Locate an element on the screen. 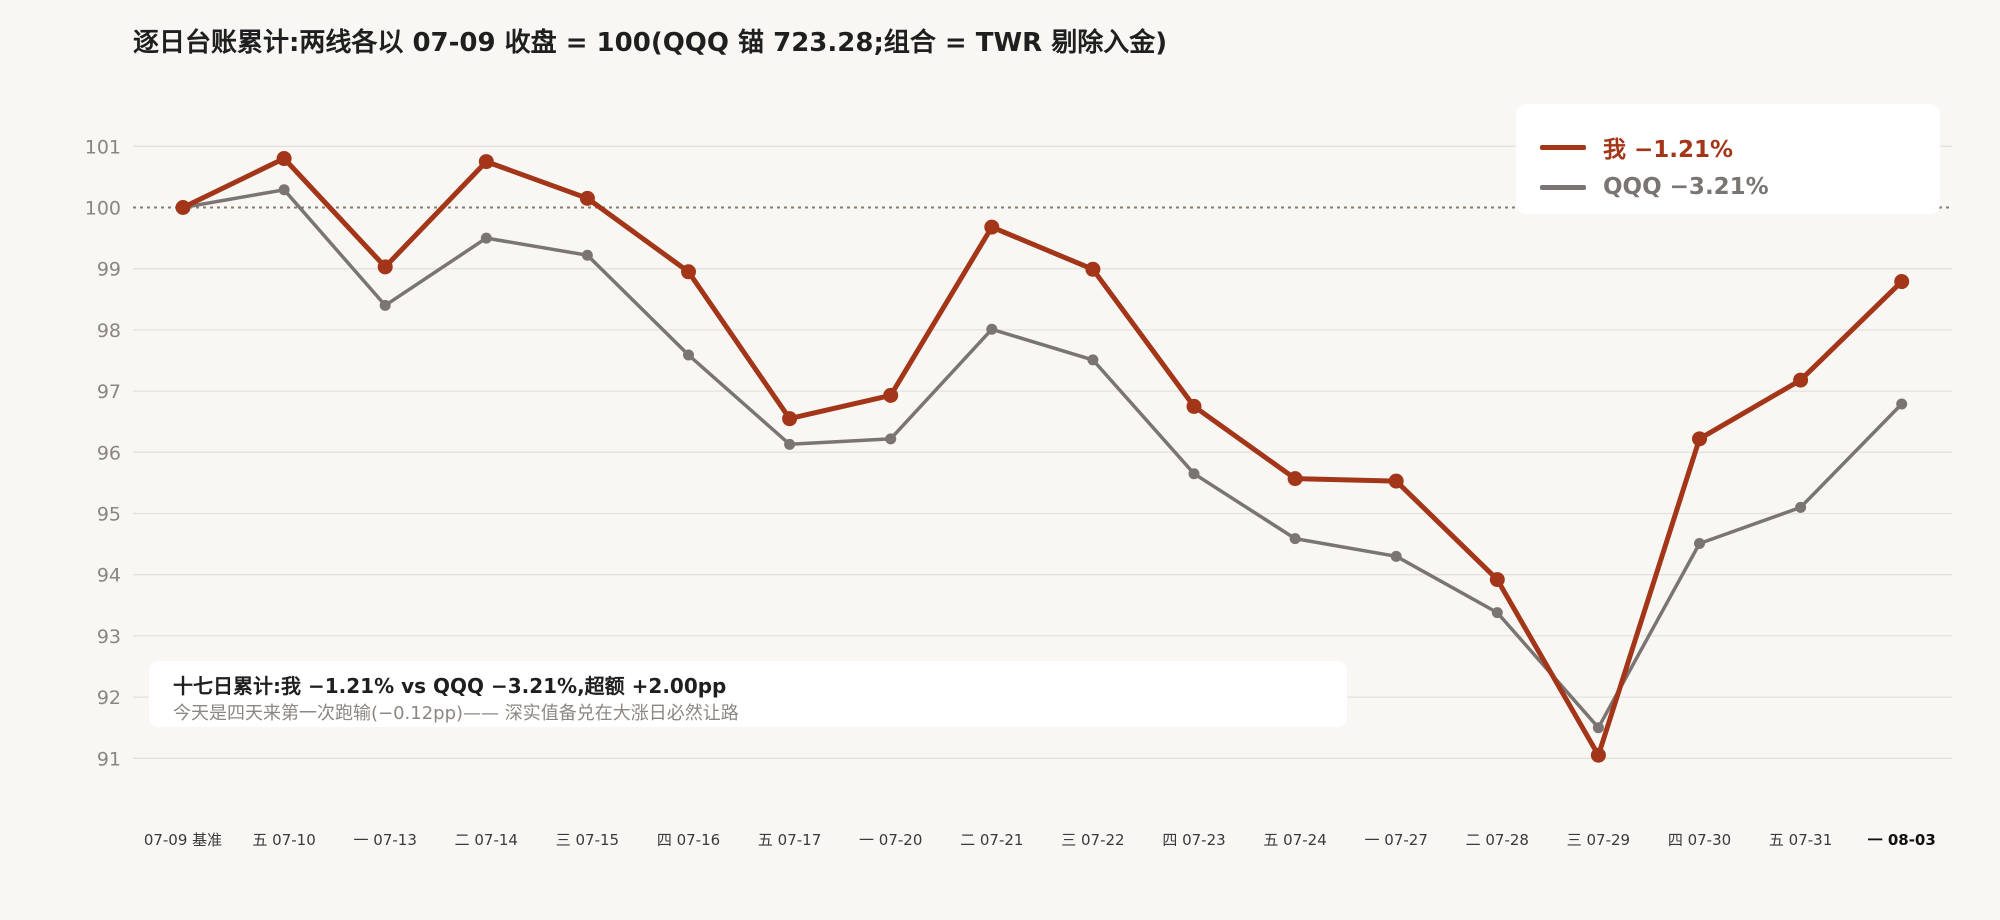  x-tick-label: 五 07-10 is located at coordinates (283, 840).